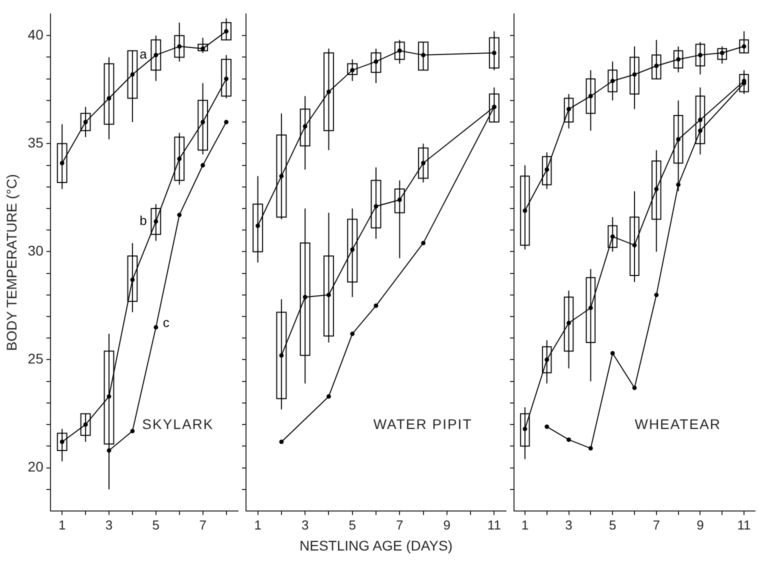  I want to click on y-tick-label: 40, so click(36, 34).